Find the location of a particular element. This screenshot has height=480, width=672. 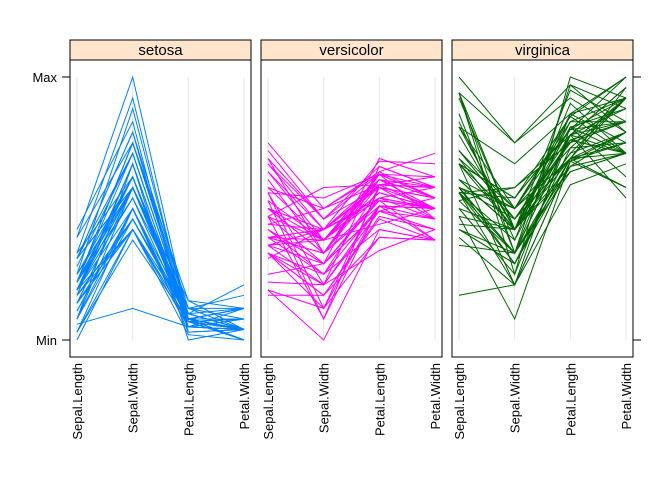

series-versicolor is located at coordinates (351, 241).